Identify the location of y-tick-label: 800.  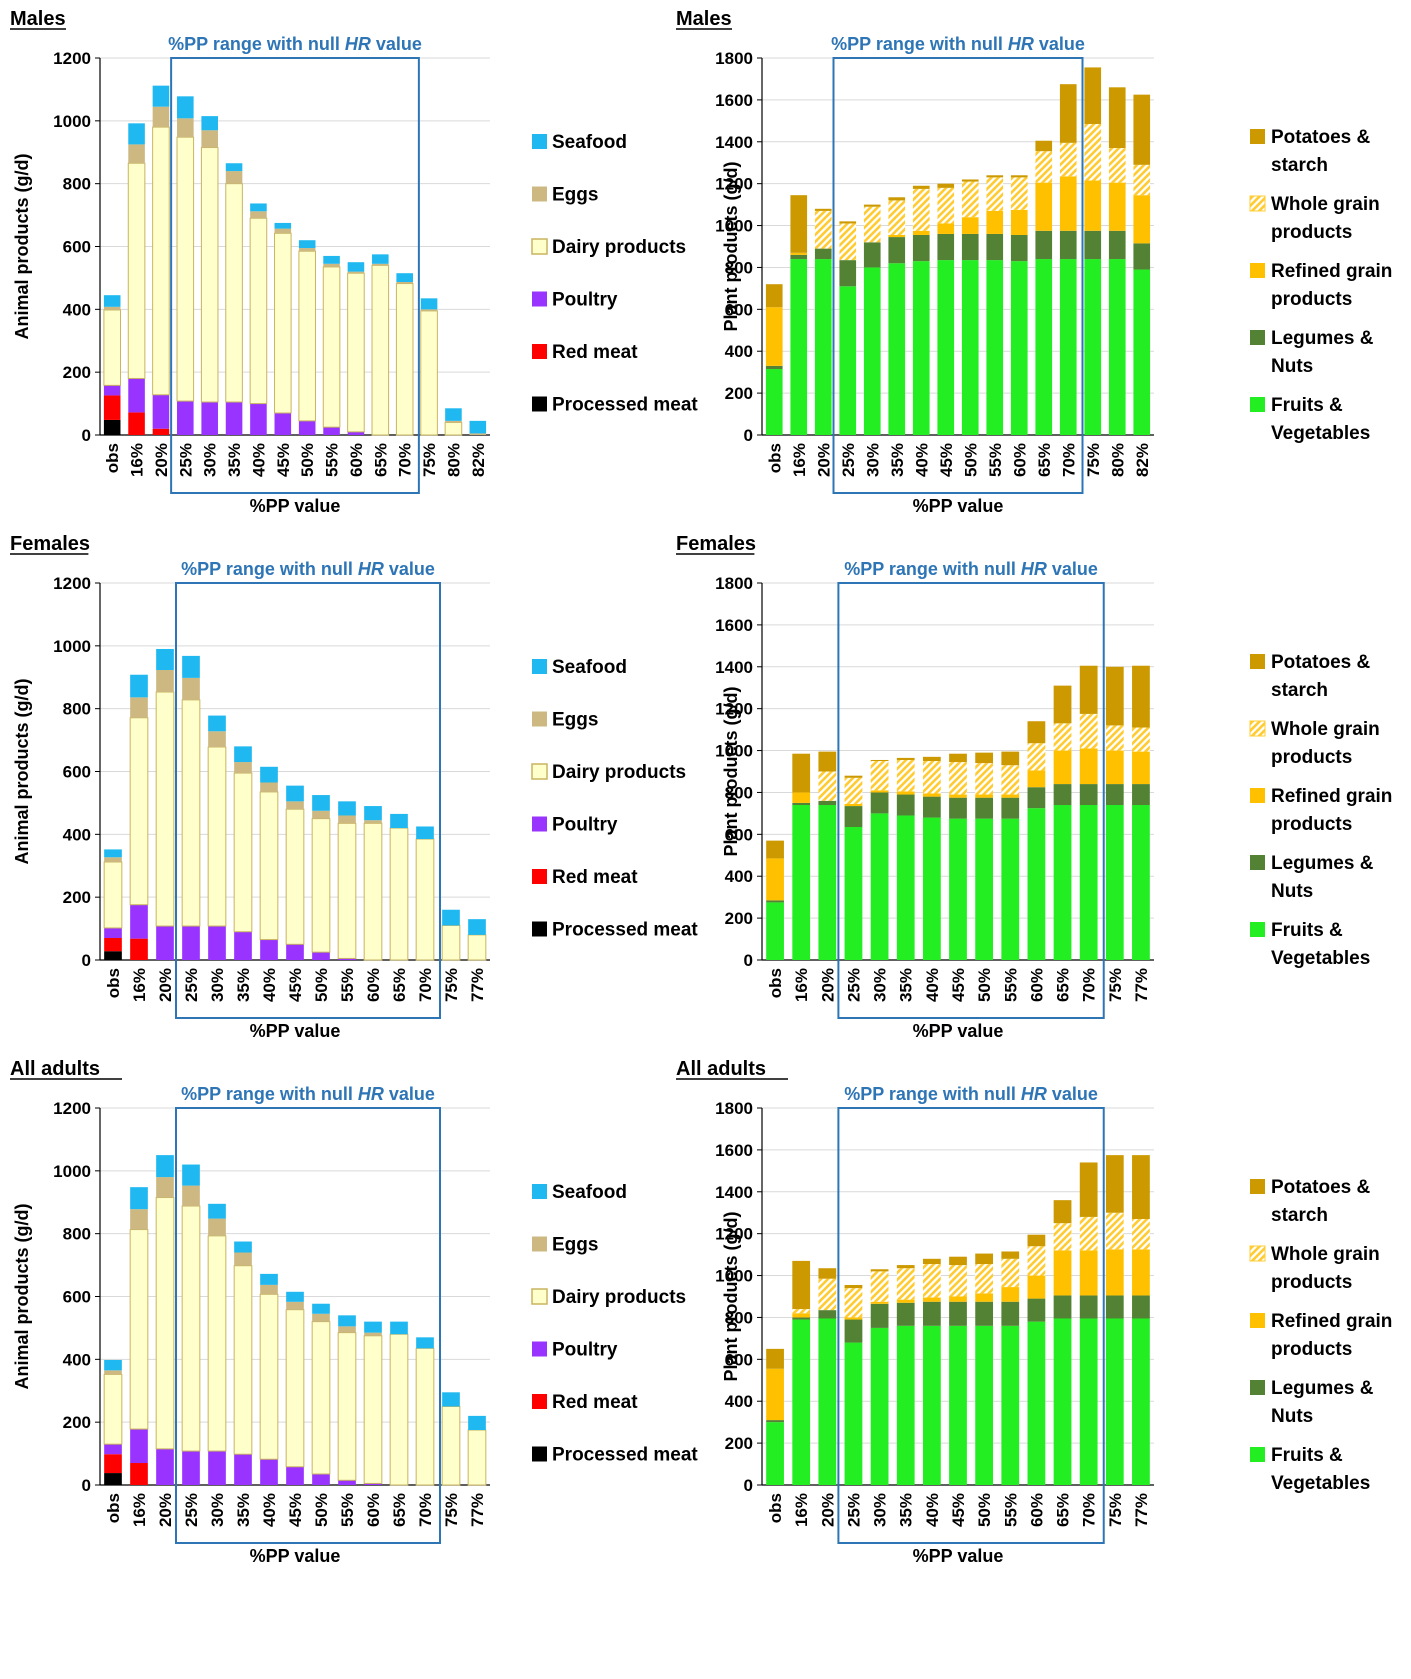
(77, 709).